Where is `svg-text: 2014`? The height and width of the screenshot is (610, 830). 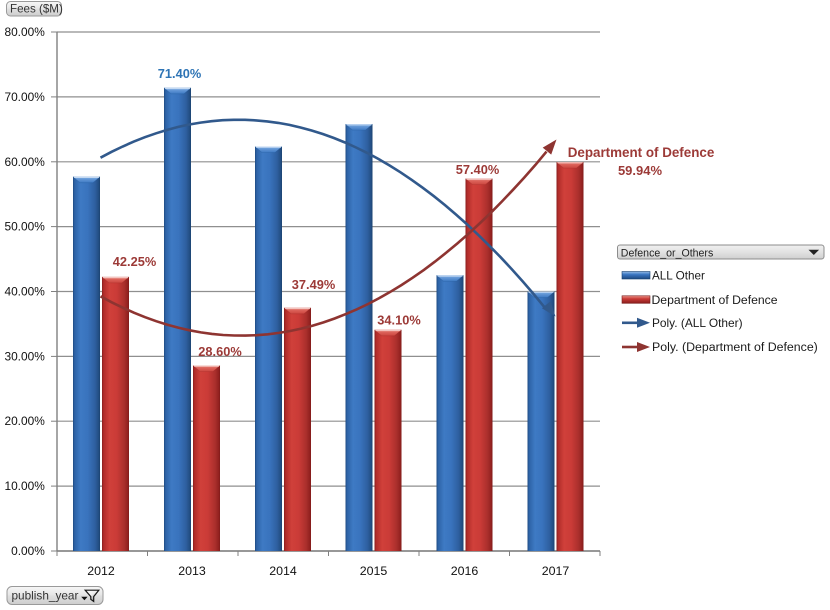 svg-text: 2014 is located at coordinates (283, 571).